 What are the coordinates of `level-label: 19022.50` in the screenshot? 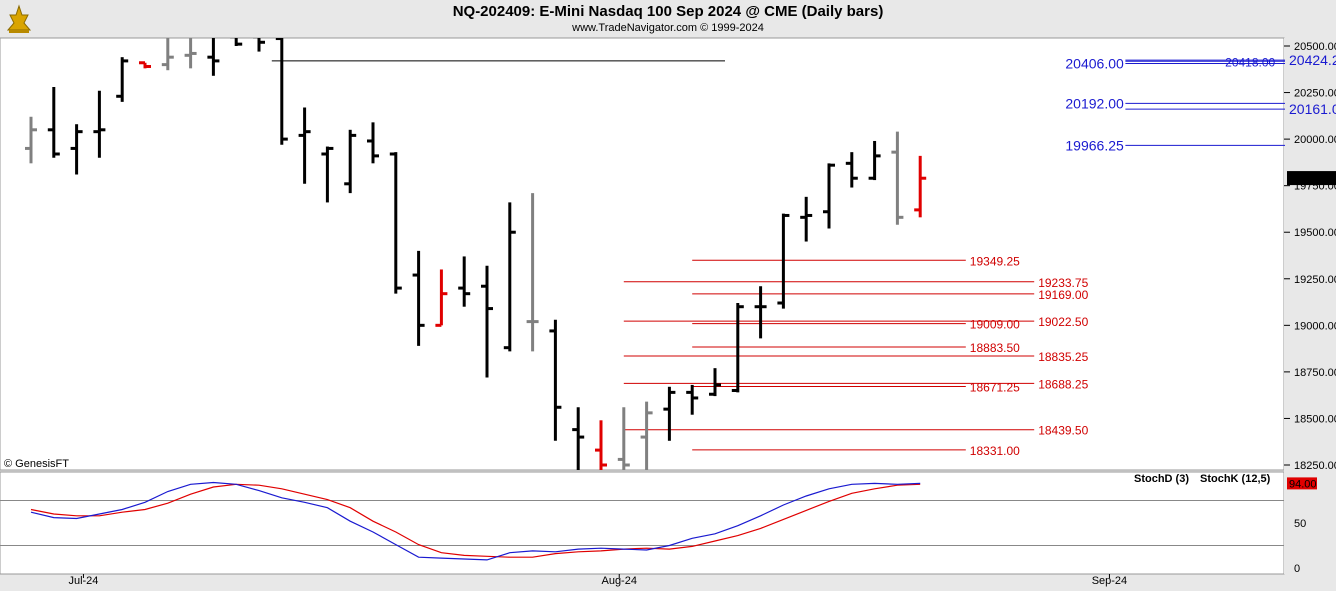 It's located at (1063, 322).